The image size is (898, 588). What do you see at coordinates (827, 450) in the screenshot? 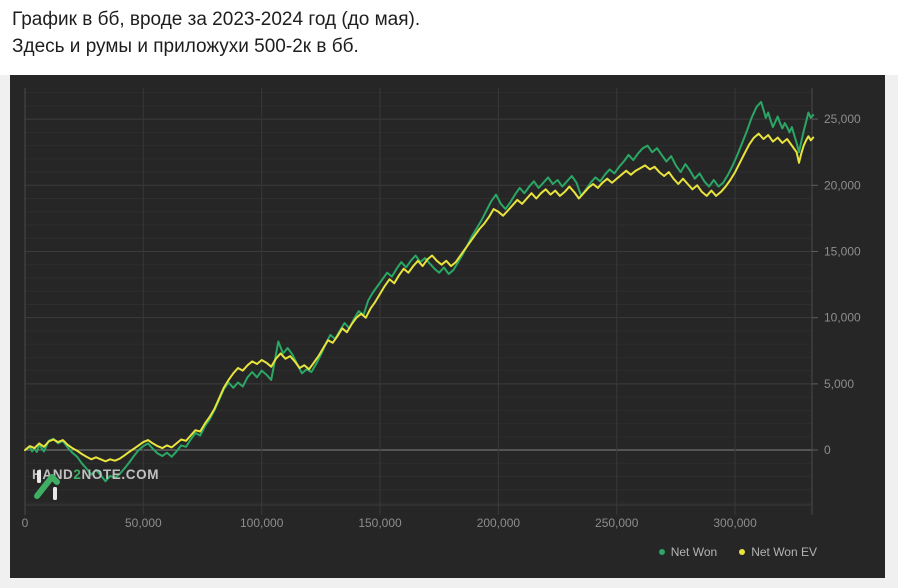
I see `y-tick-label: 0` at bounding box center [827, 450].